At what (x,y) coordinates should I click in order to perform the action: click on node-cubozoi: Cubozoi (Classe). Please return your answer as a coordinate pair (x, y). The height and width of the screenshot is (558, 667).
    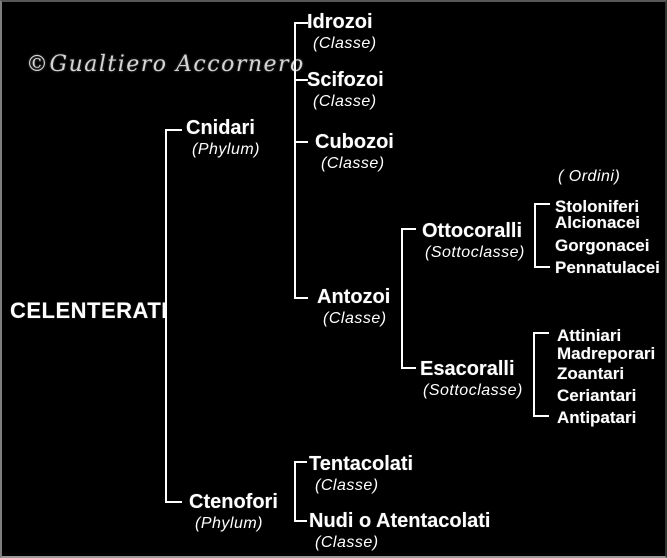
    Looking at the image, I should click on (354, 152).